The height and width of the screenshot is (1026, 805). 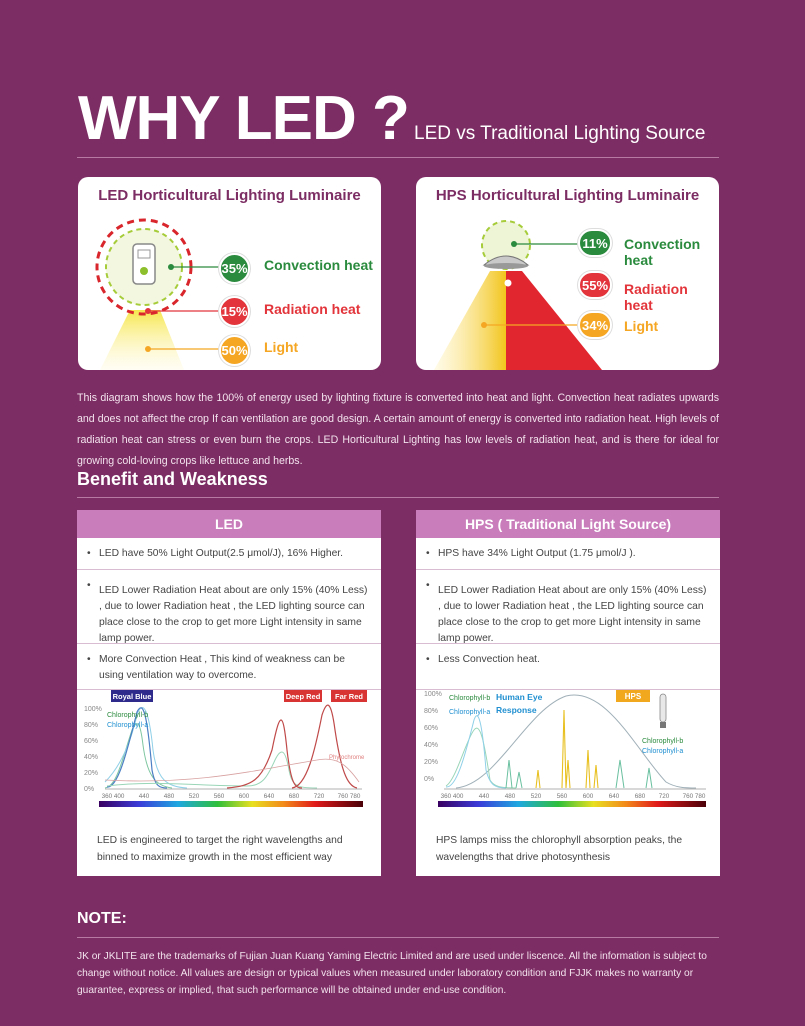 What do you see at coordinates (640, 796) in the screenshot?
I see `hps-xtick-7: 680` at bounding box center [640, 796].